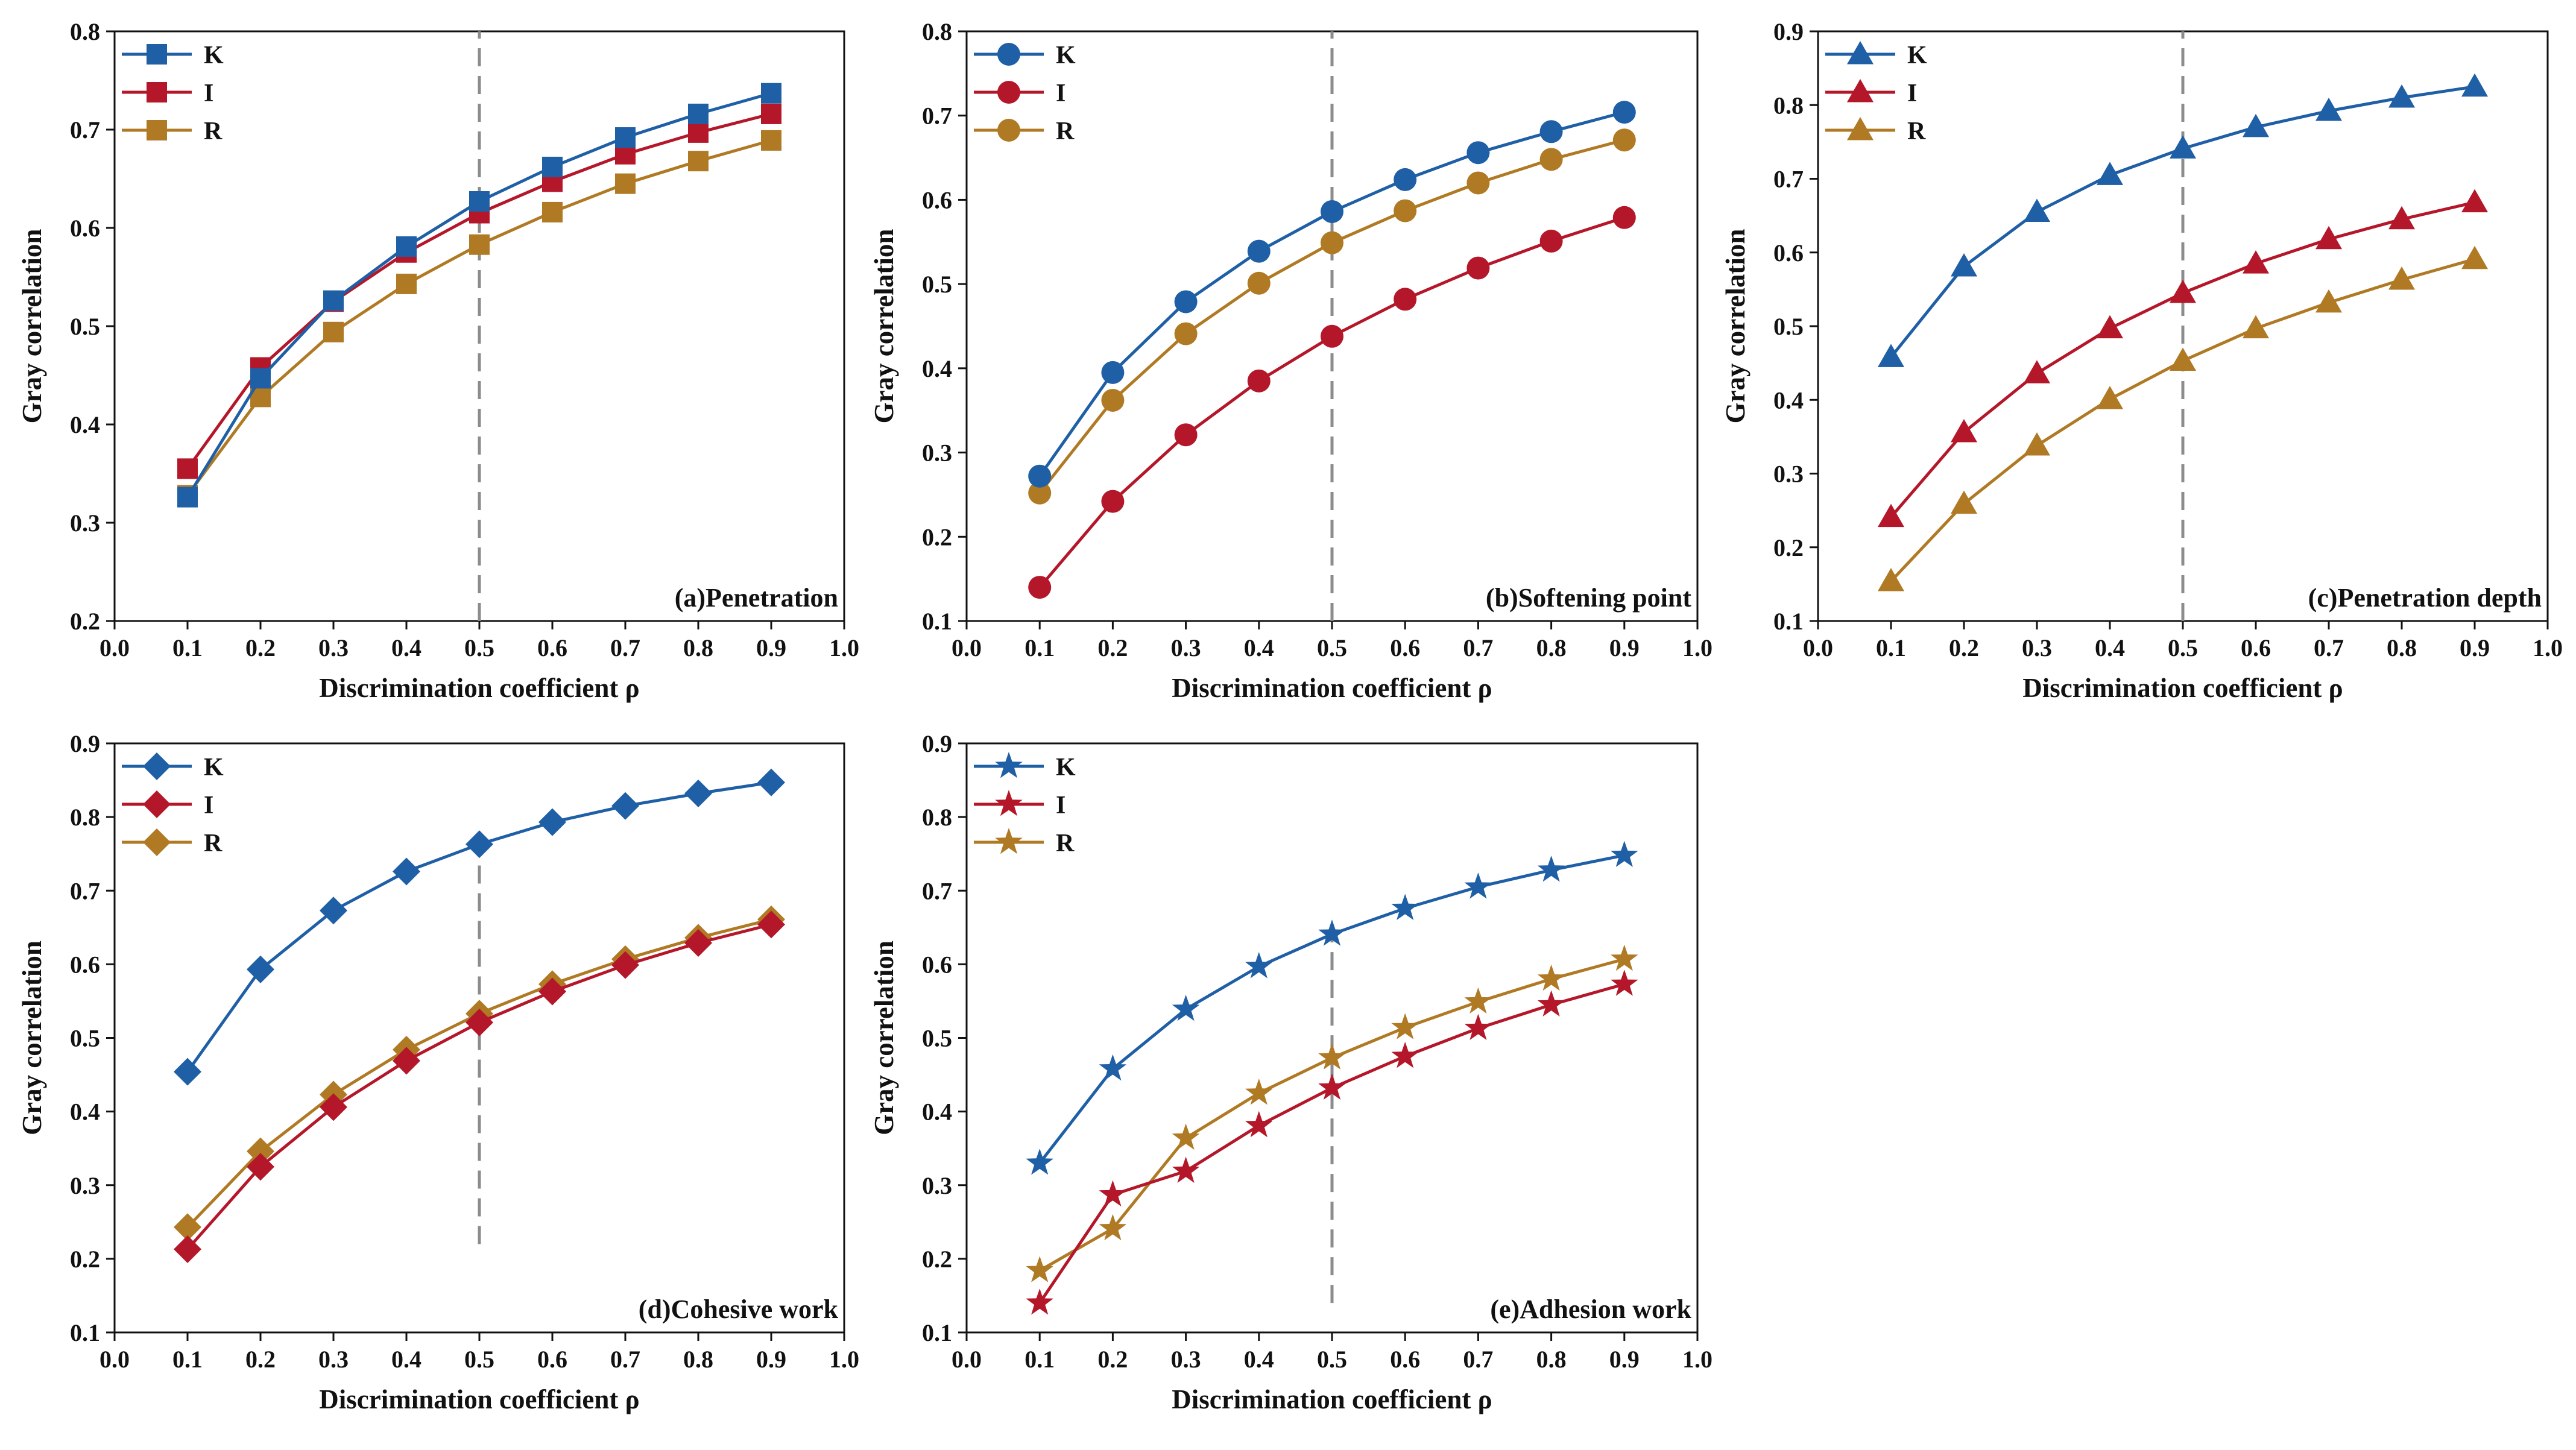  Describe the element at coordinates (739, 1309) in the screenshot. I see `panel-title: (d)Cohesive work` at that location.